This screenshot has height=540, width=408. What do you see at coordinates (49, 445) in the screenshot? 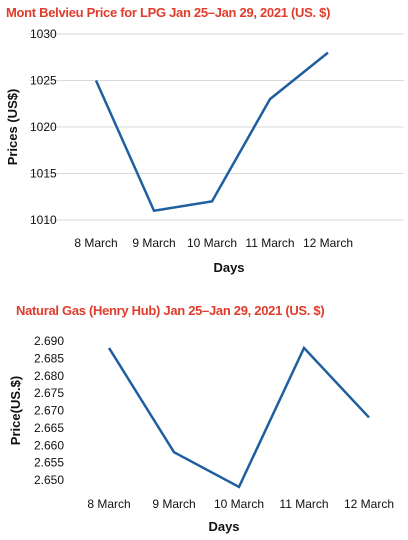
I see `y-tick-label: 2.660` at bounding box center [49, 445].